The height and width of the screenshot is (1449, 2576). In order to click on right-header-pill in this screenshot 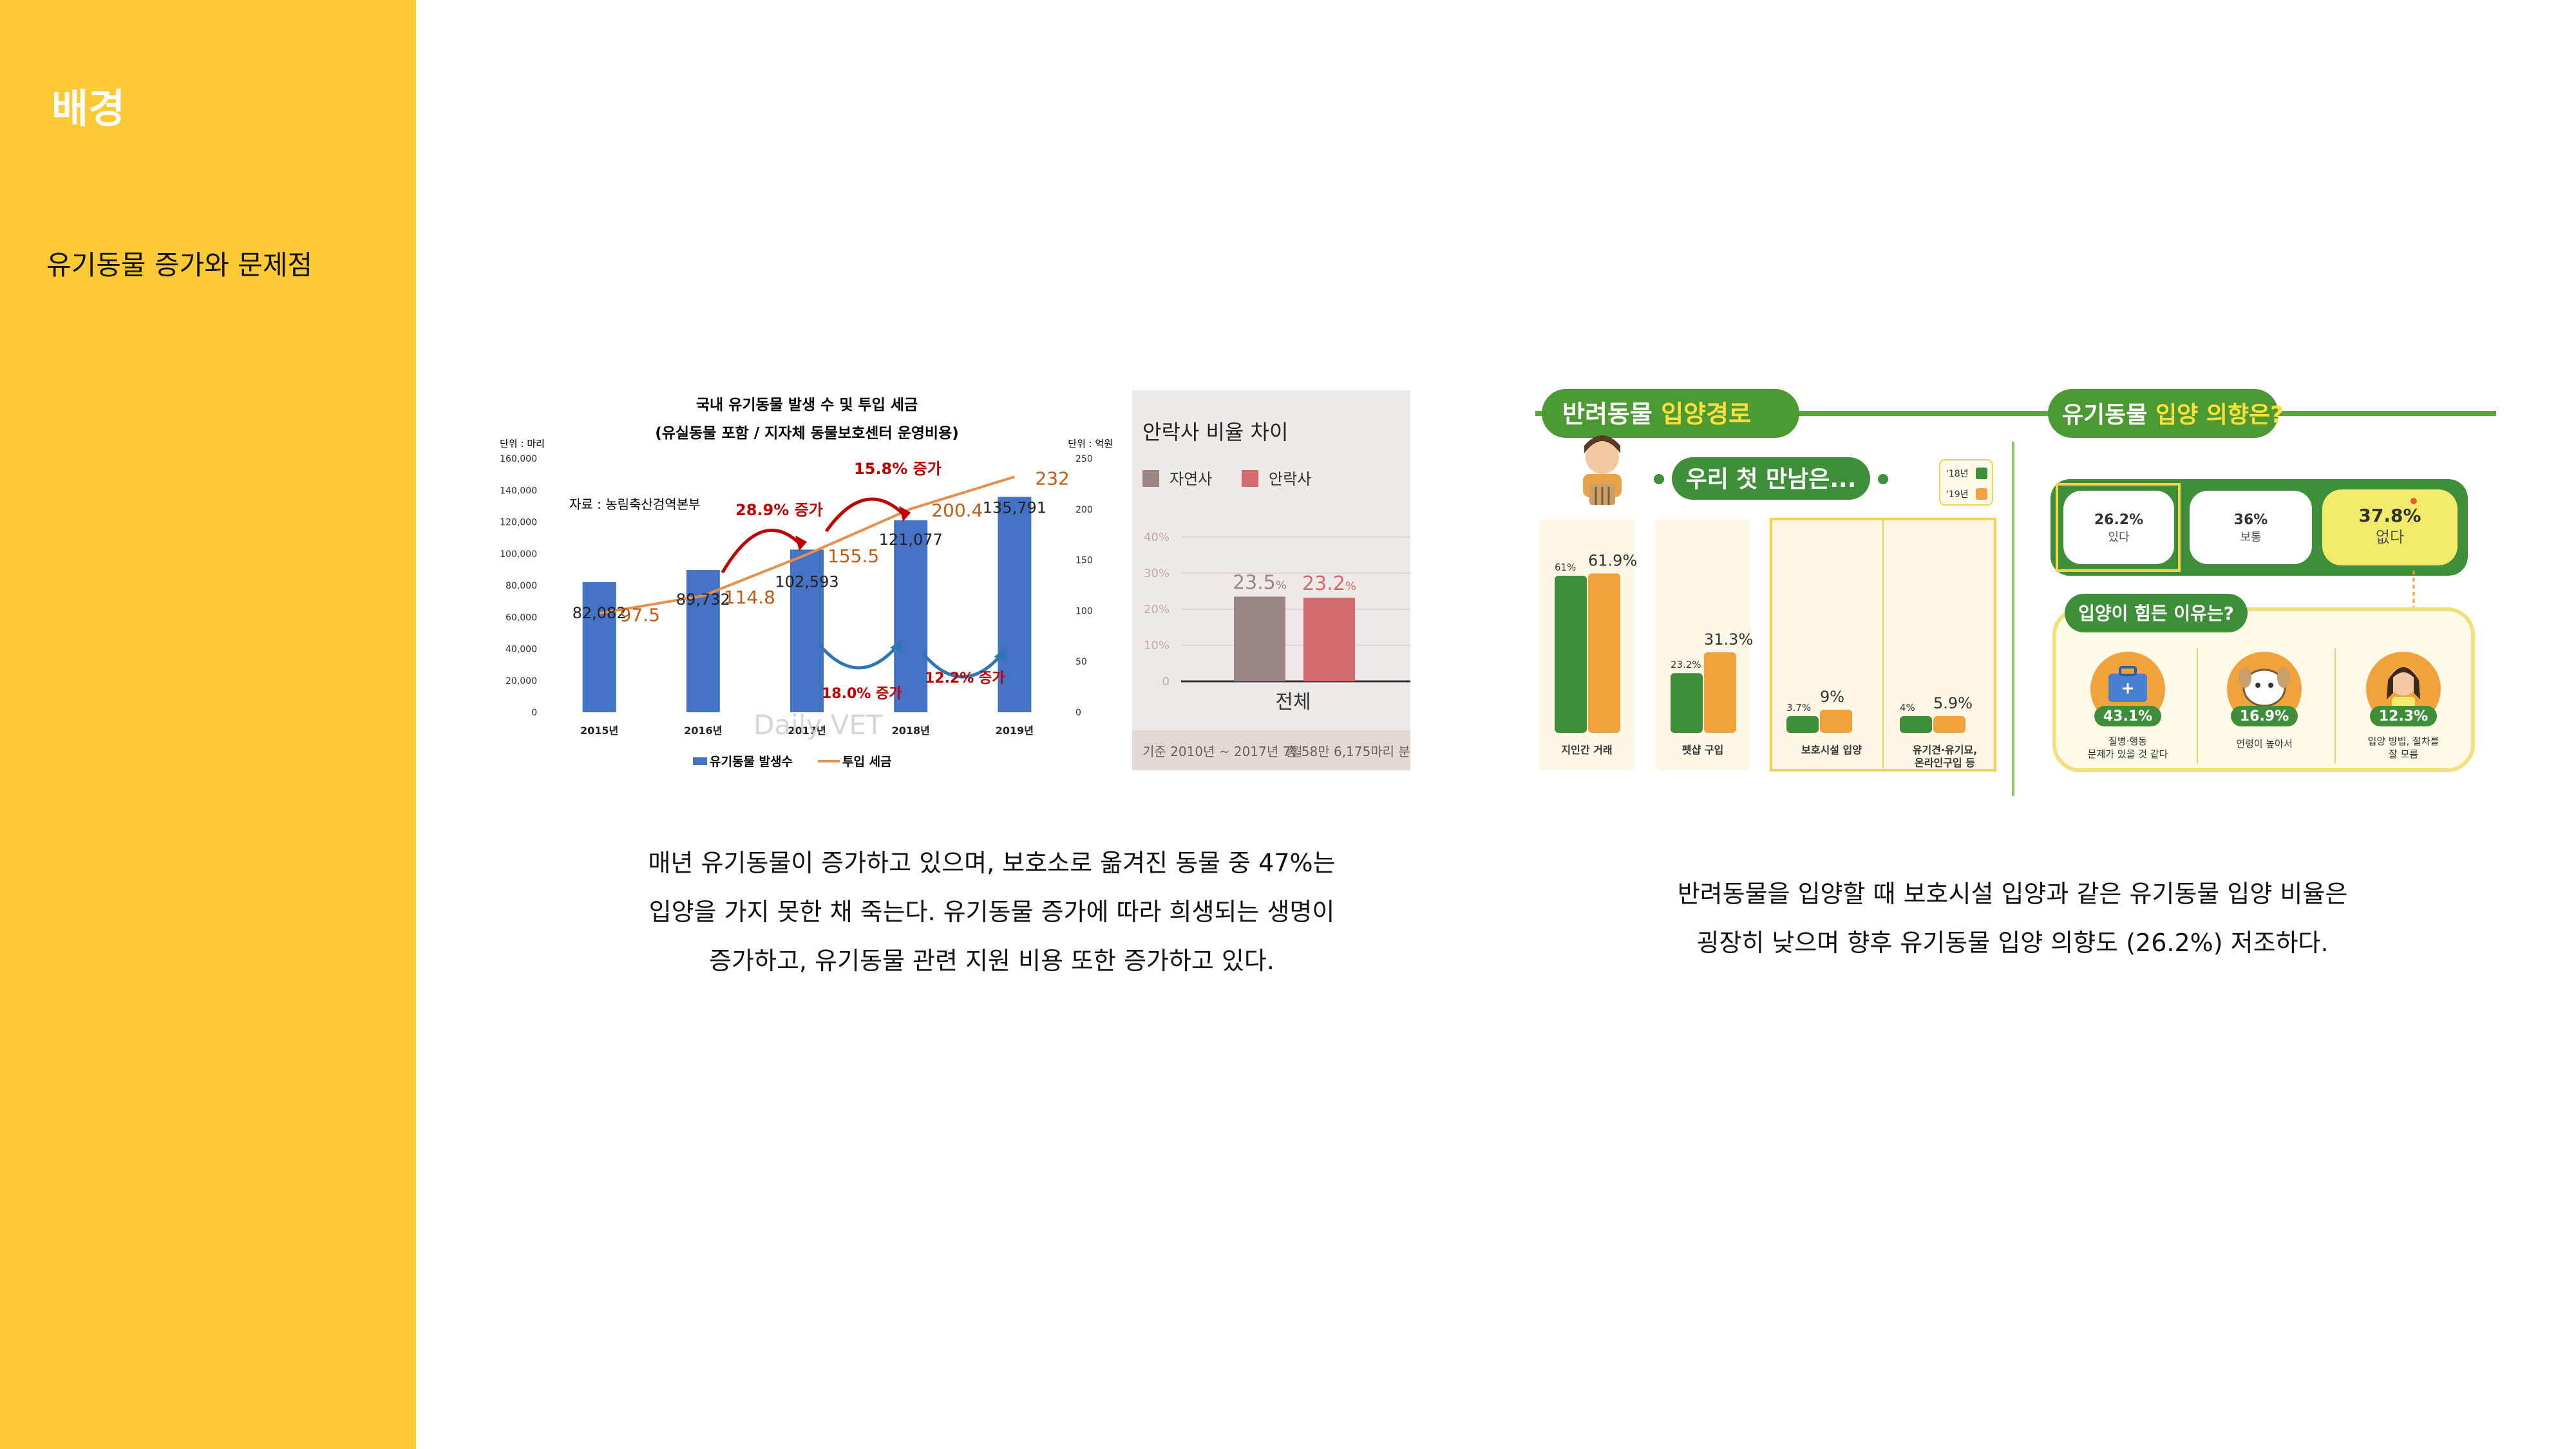, I will do `click(2163, 414)`.